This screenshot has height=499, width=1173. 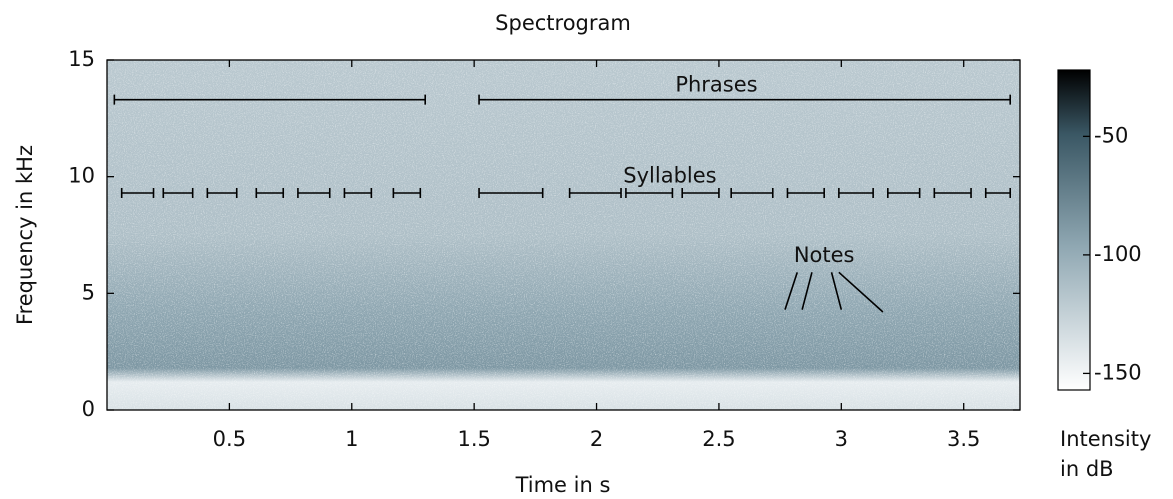 I want to click on x-tick-label: 0.5, so click(x=229, y=439).